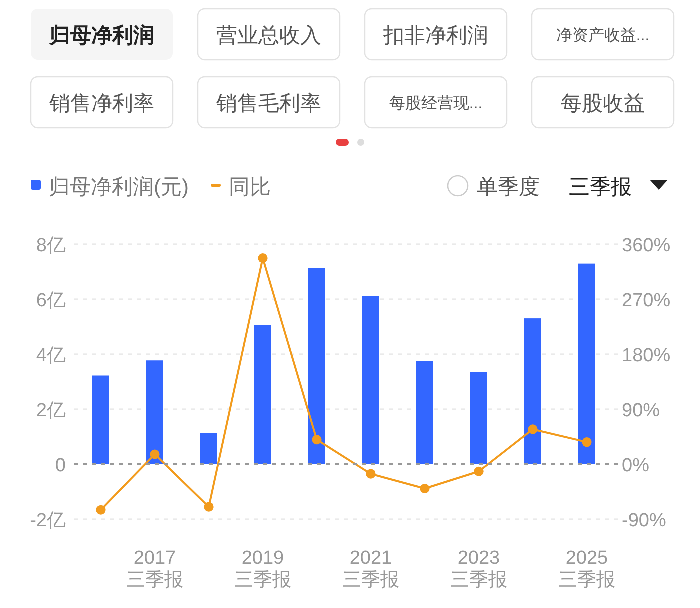 This screenshot has width=700, height=608. I want to click on y2-tick-label: 180%, so click(646, 355).